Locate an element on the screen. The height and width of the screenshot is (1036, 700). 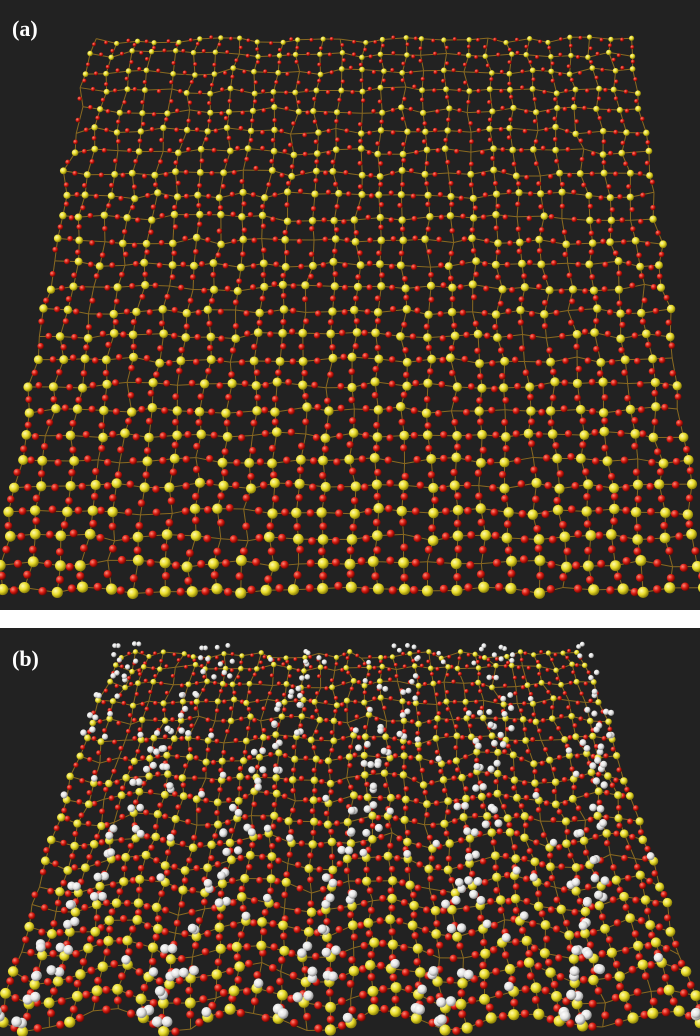
bond is located at coordinates (439, 667).